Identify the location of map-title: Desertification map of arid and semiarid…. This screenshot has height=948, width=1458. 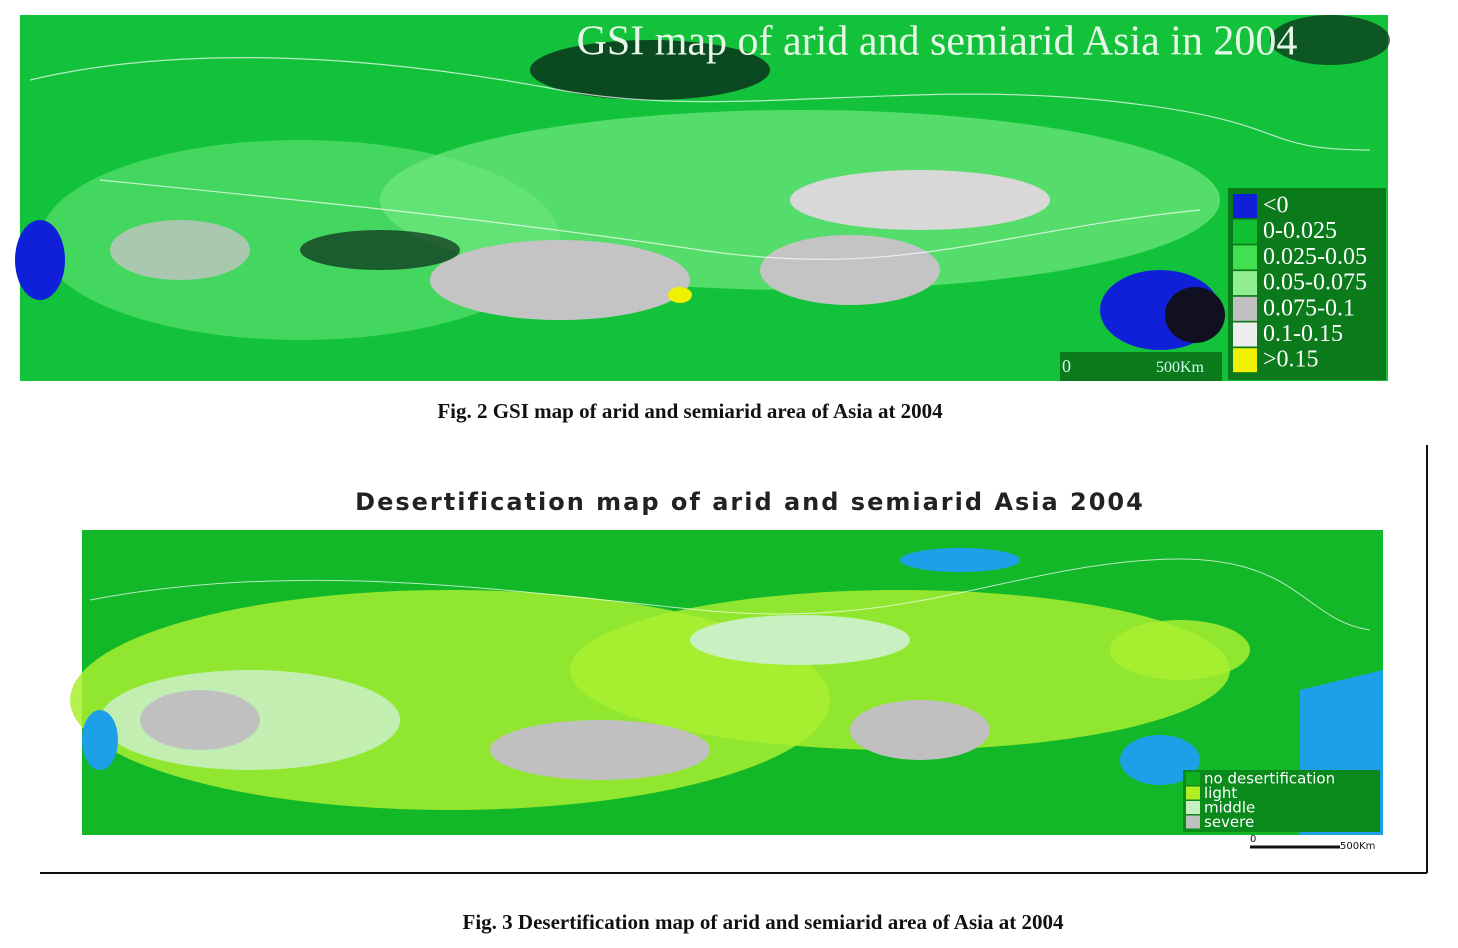
(750, 502).